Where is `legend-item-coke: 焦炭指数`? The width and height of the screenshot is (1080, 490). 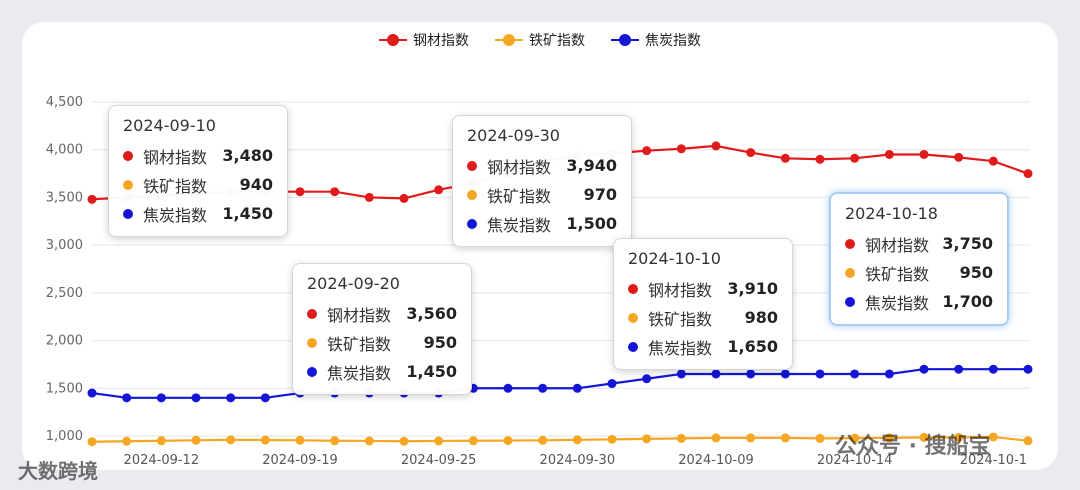
legend-item-coke: 焦炭指数 is located at coordinates (656, 40).